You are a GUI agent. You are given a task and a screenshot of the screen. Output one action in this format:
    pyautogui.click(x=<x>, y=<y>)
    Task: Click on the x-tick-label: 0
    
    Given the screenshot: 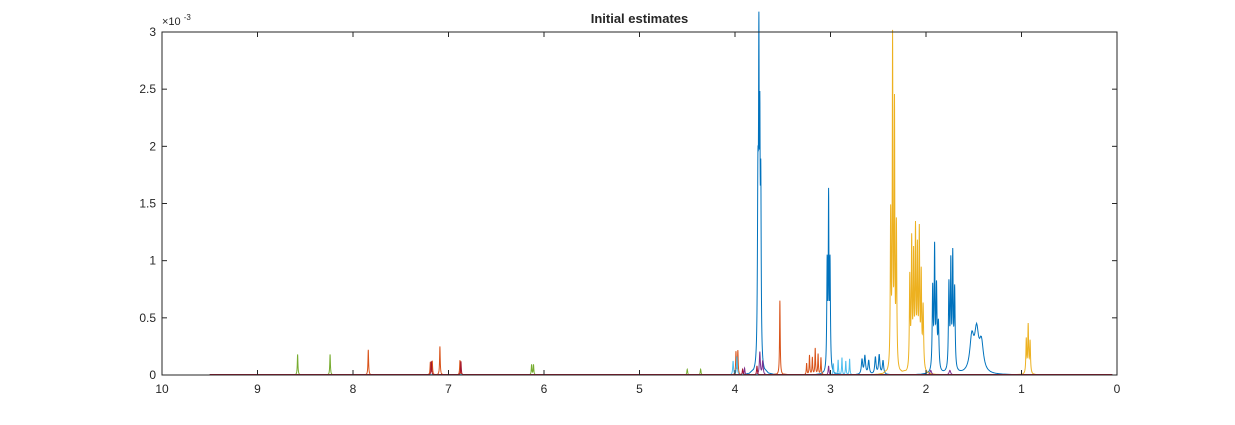 What is the action you would take?
    pyautogui.click(x=1117, y=389)
    